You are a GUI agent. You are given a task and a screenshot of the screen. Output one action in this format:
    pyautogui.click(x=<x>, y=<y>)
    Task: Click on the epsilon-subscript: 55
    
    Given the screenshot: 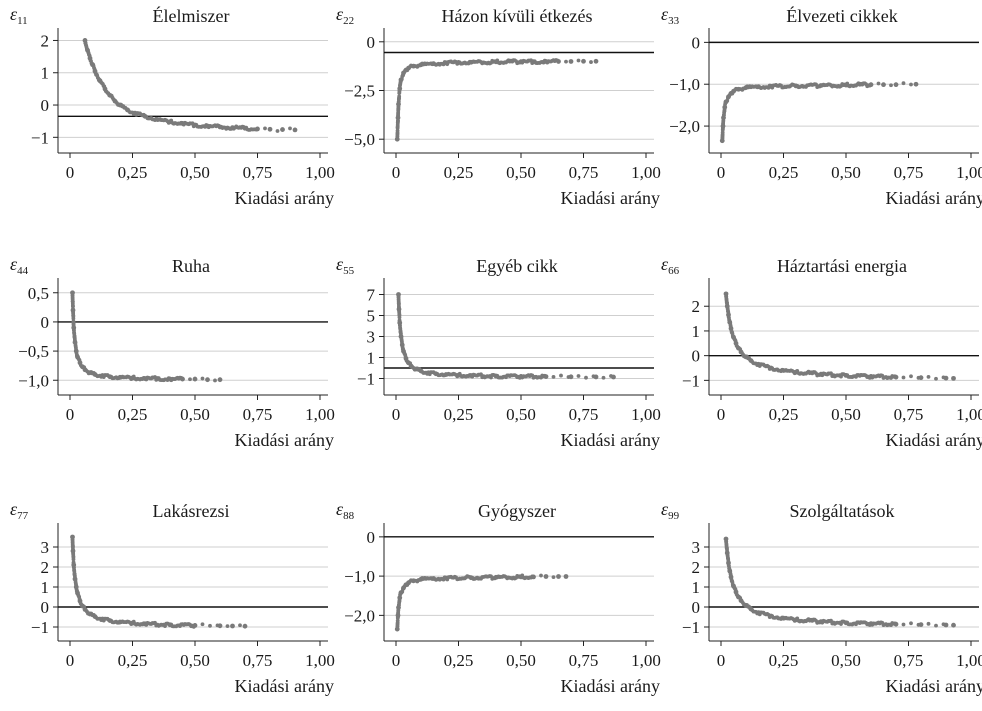 What is the action you would take?
    pyautogui.click(x=349, y=271)
    